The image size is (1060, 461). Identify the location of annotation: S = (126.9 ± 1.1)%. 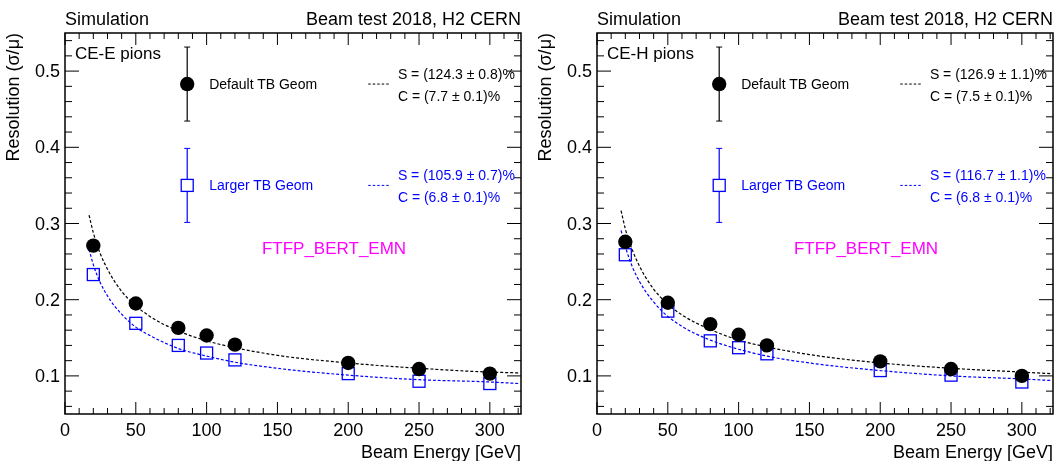
(988, 74).